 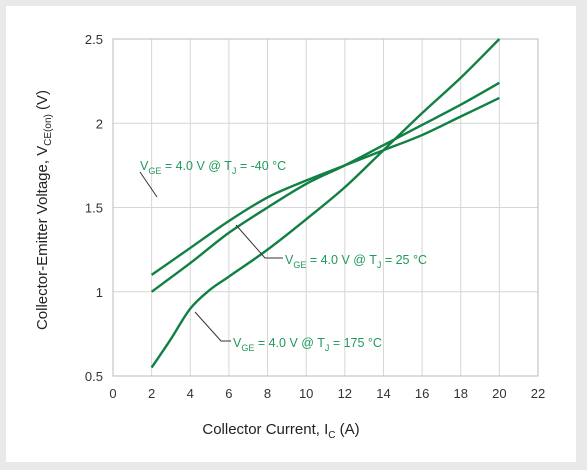 I want to click on y-tick-label: 1.5, so click(x=94, y=208).